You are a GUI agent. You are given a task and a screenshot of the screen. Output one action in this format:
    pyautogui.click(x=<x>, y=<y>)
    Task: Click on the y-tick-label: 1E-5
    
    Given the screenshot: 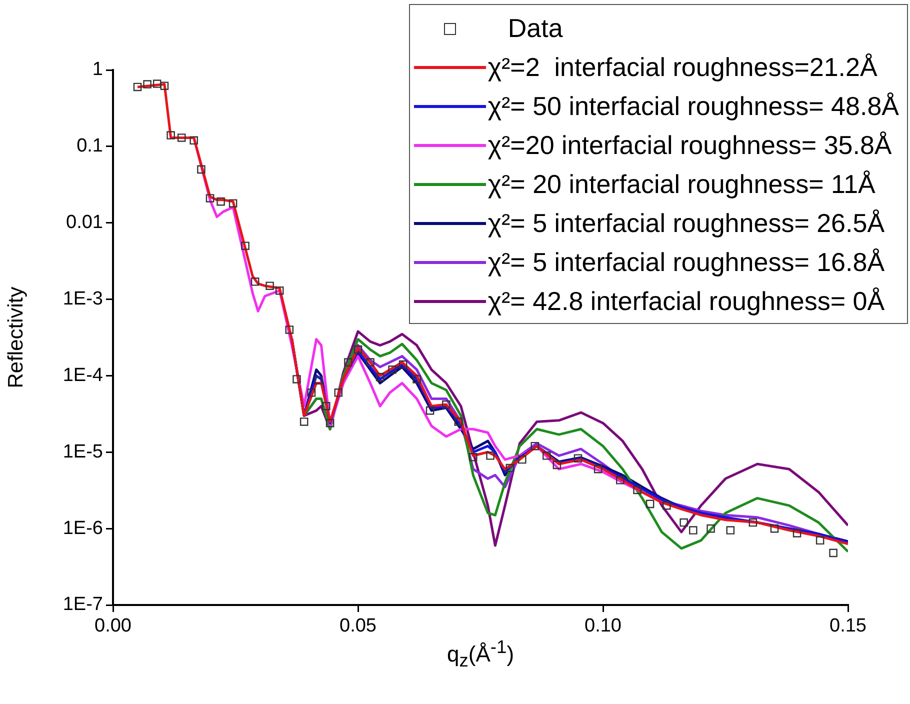 What is the action you would take?
    pyautogui.click(x=82, y=451)
    